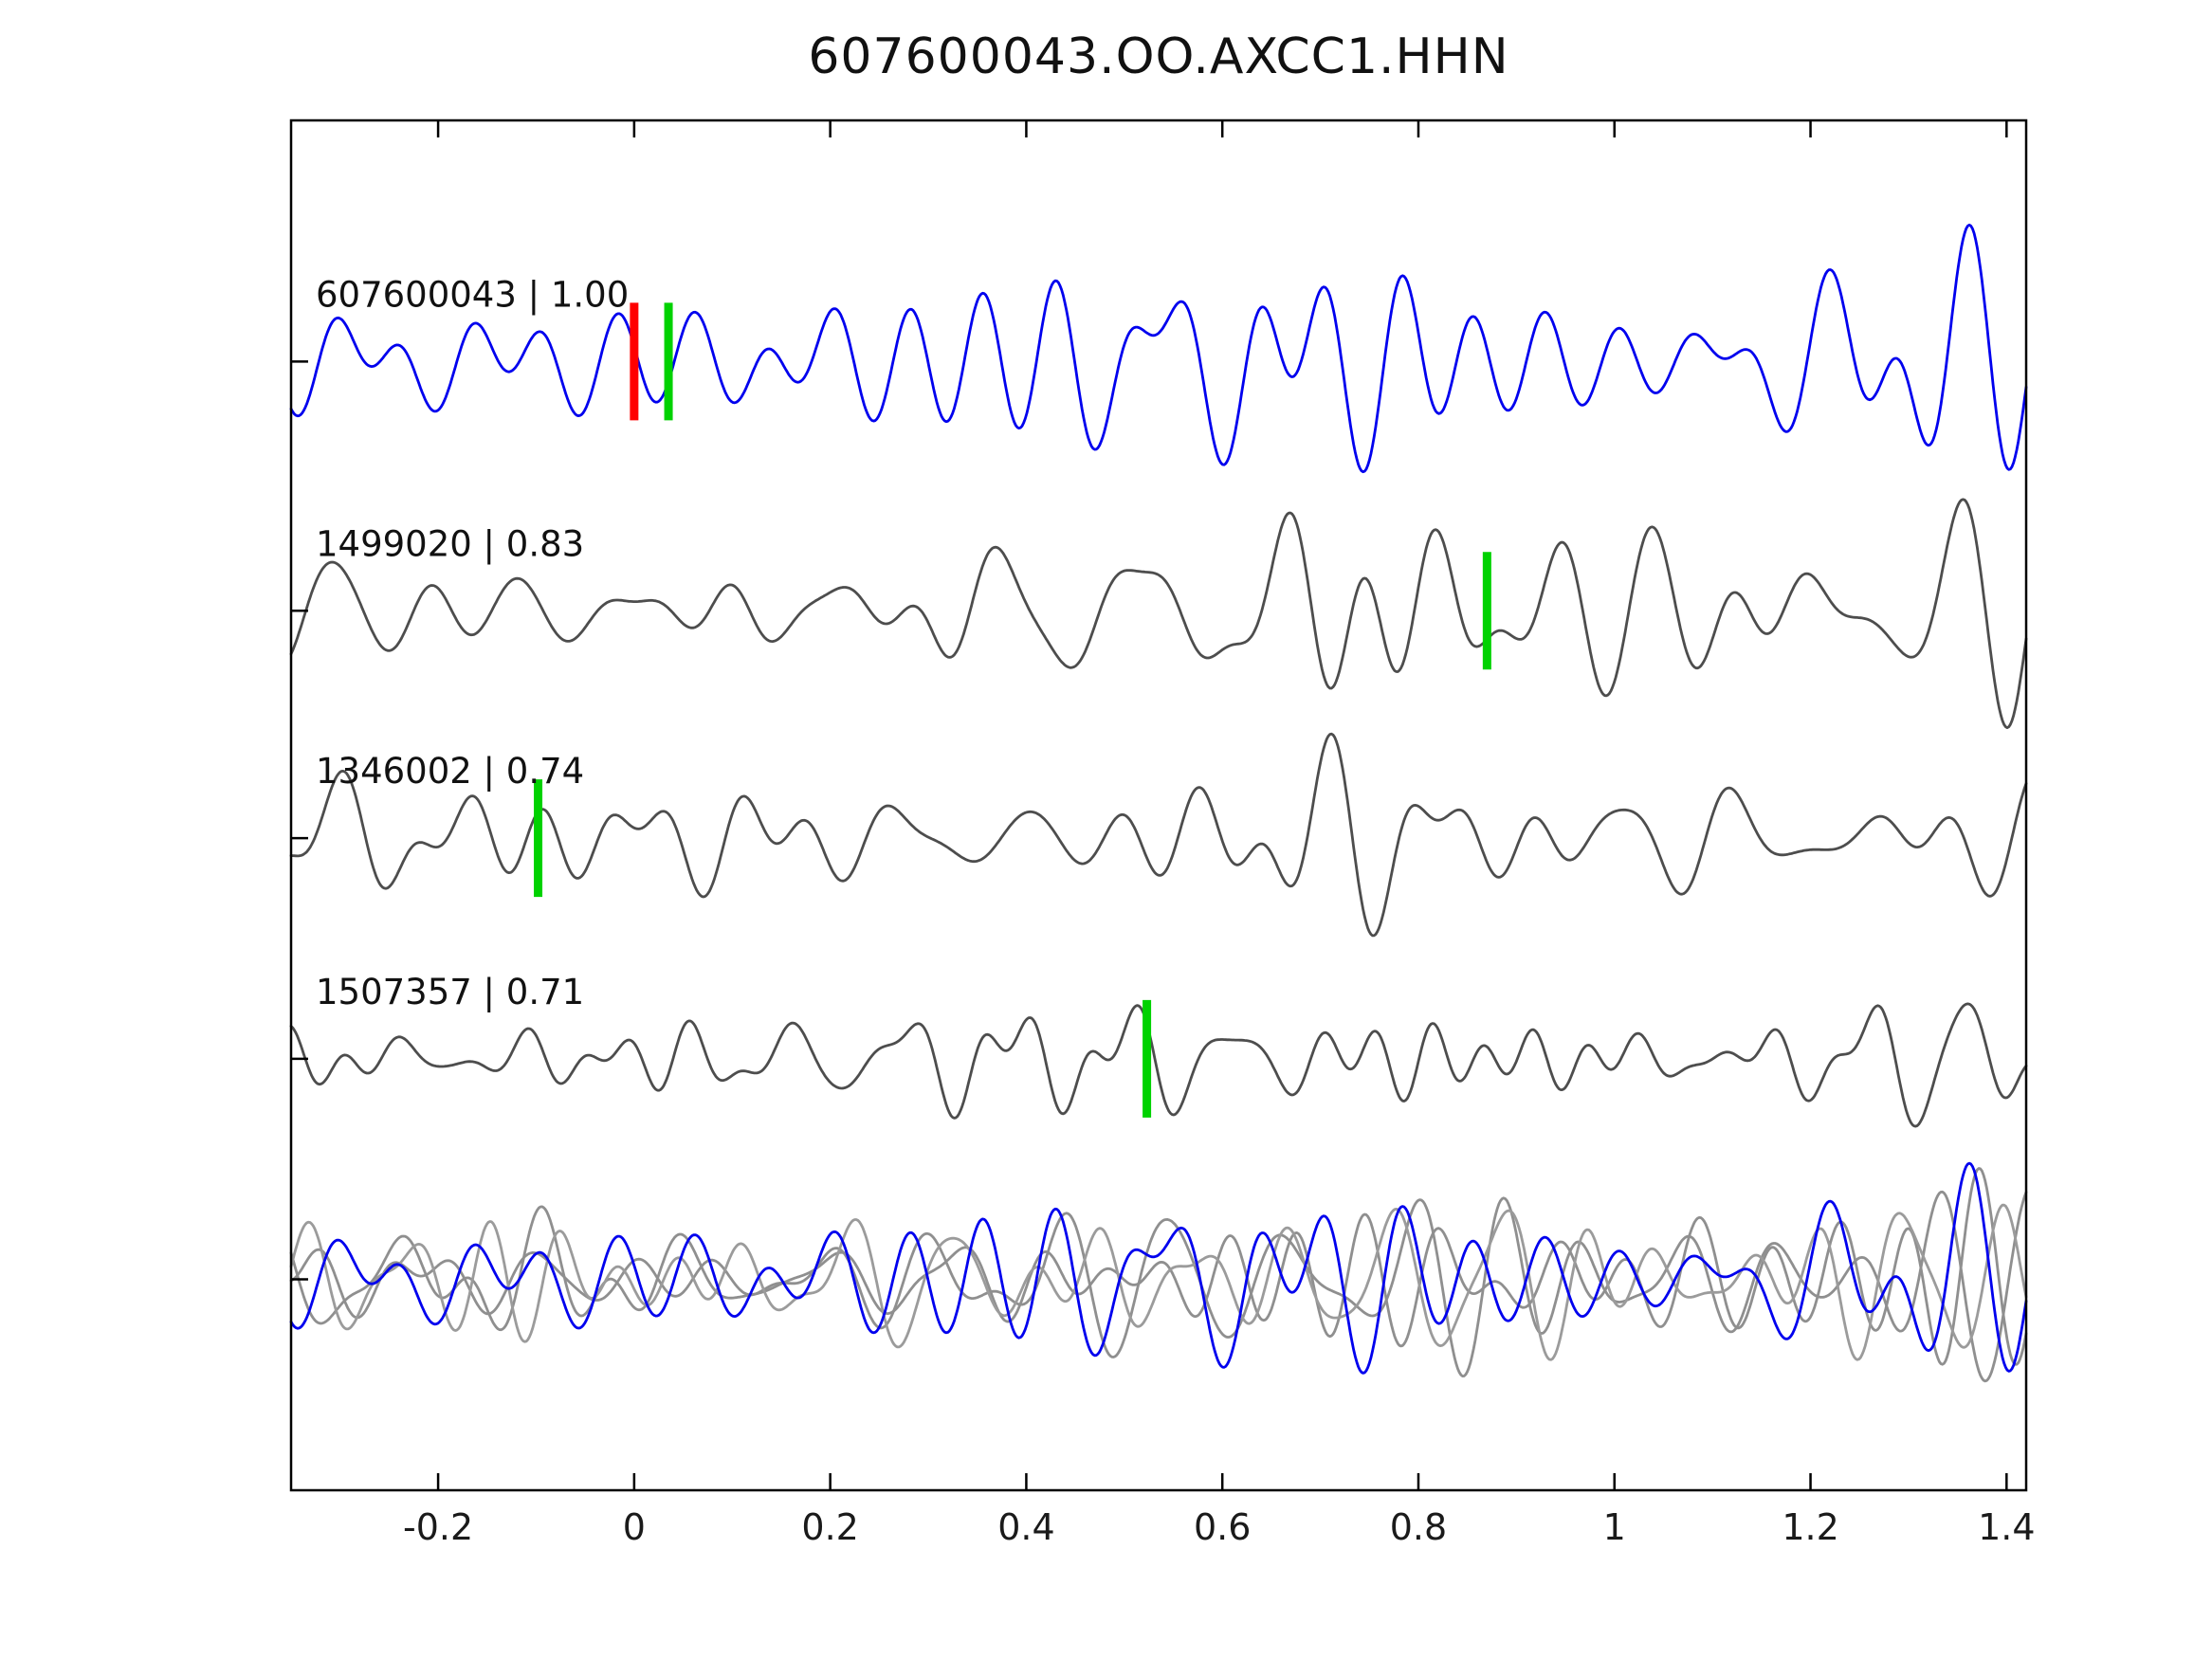  Describe the element at coordinates (1025, 1527) in the screenshot. I see `x-tick-label: 0.4` at that location.